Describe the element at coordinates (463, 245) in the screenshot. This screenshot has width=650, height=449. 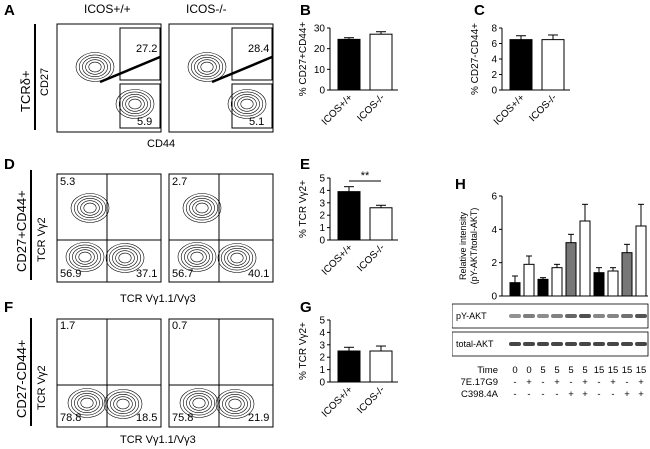
I see `y-axis-label: Relative intensity` at that location.